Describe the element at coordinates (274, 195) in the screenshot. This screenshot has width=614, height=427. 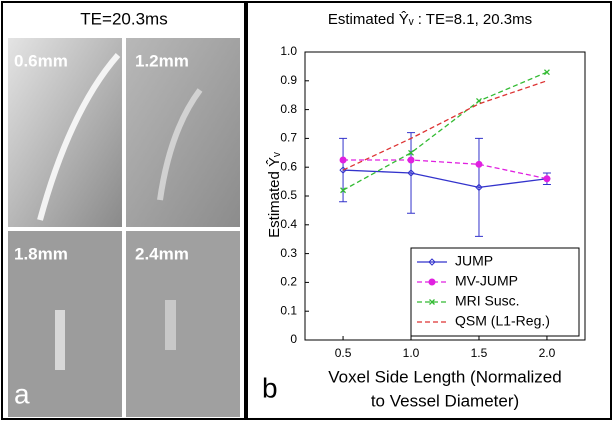
I see `y-axis-label: Estimated Ŷᵥ` at that location.